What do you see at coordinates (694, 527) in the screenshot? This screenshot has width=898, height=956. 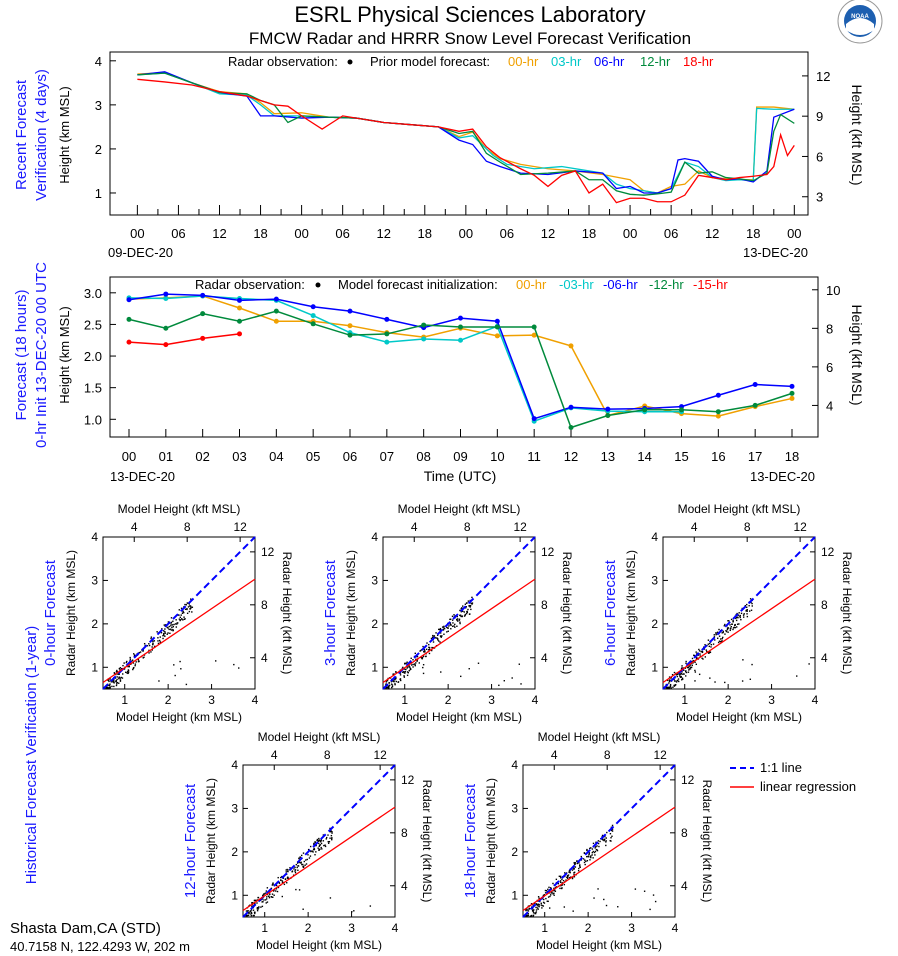 I see `scatter-top-tick-label: 4` at bounding box center [694, 527].